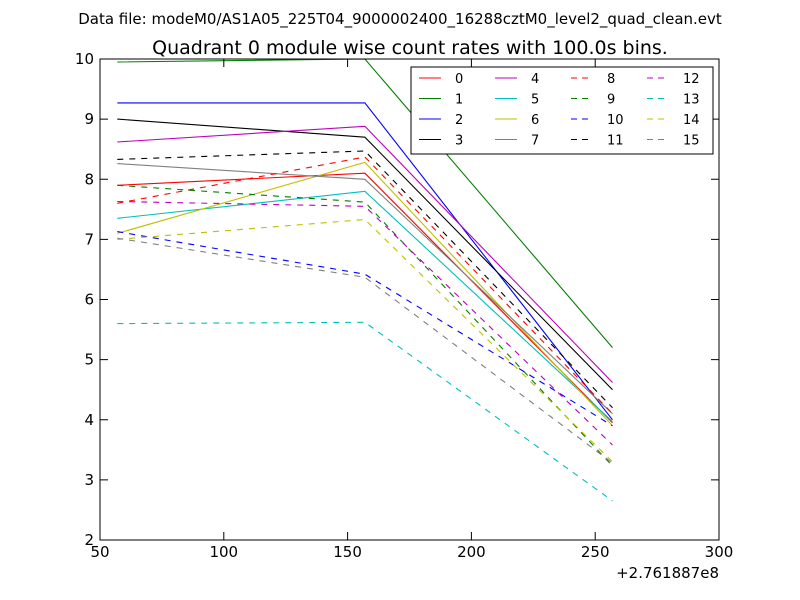 The image size is (800, 600). I want to click on legend-label-14: 14, so click(691, 120).